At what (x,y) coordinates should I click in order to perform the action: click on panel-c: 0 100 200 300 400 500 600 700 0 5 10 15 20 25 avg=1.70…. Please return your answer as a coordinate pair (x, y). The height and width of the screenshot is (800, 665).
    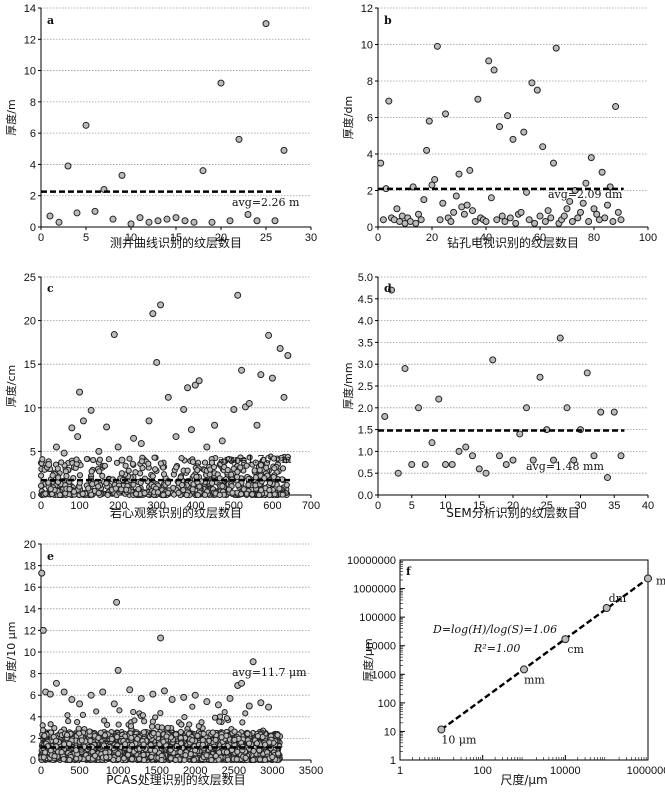
    Looking at the image, I should click on (162, 396).